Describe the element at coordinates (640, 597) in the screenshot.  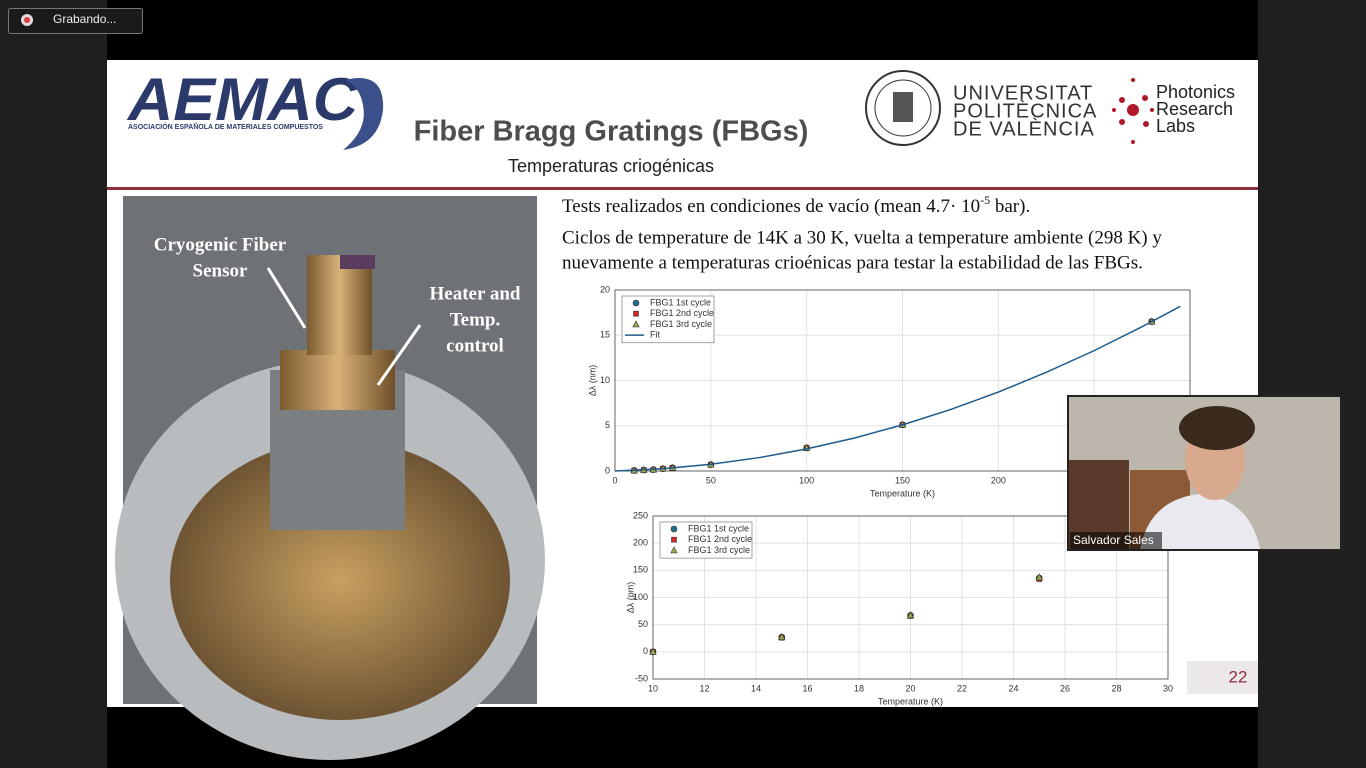
I see `y-tick-label: 100` at that location.